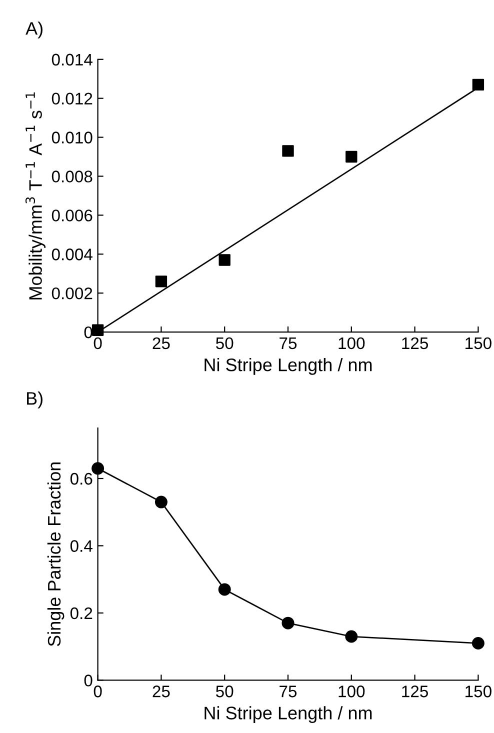 Image resolution: width=494 pixels, height=733 pixels. What do you see at coordinates (81, 546) in the screenshot?
I see `y-tick-label: 0.4` at bounding box center [81, 546].